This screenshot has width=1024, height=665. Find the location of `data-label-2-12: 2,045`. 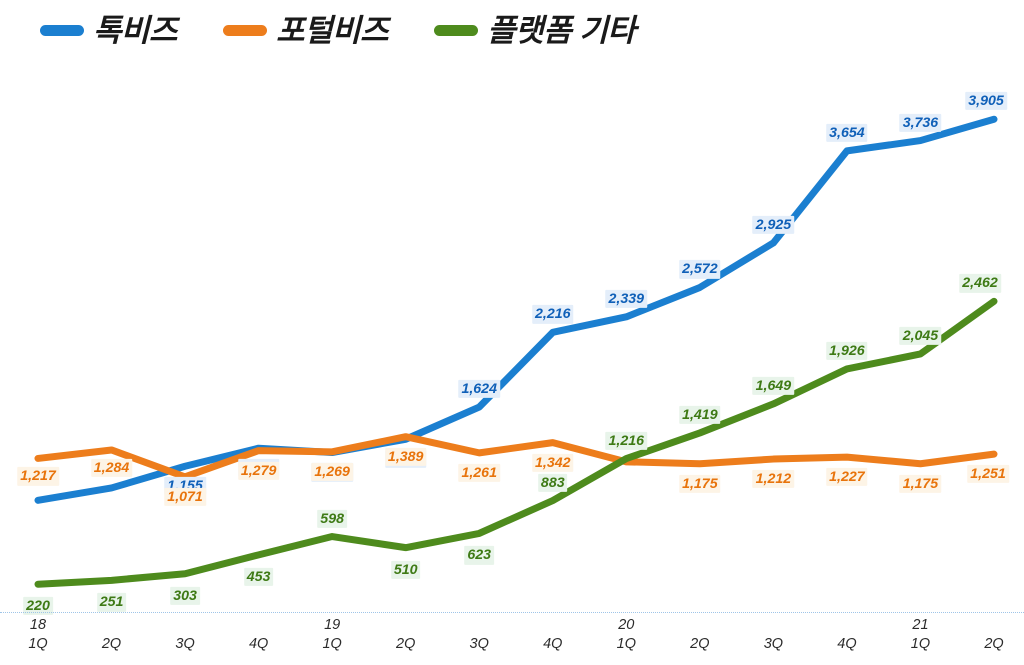

data-label-2-12: 2,045 is located at coordinates (920, 336).